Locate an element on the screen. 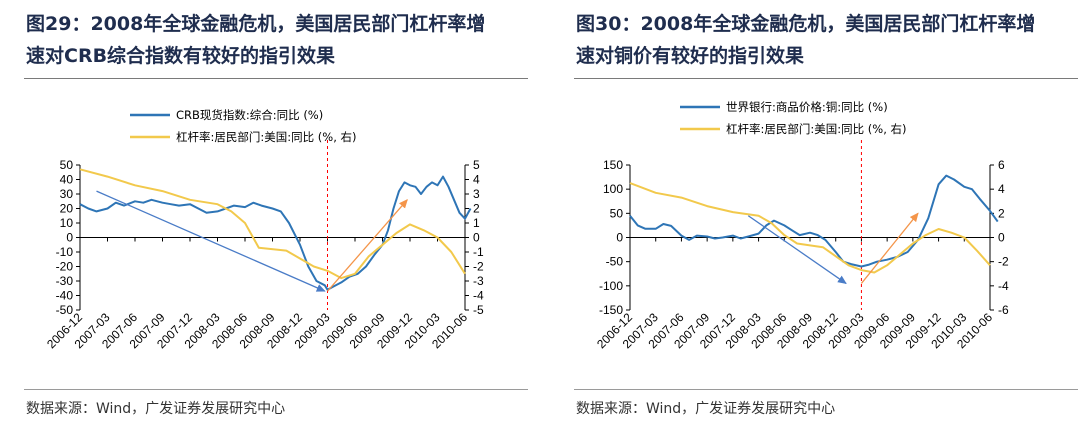 The height and width of the screenshot is (432, 1080). y-axis-right: -6 -4 -2 0 2 4 6 is located at coordinates (999, 237).